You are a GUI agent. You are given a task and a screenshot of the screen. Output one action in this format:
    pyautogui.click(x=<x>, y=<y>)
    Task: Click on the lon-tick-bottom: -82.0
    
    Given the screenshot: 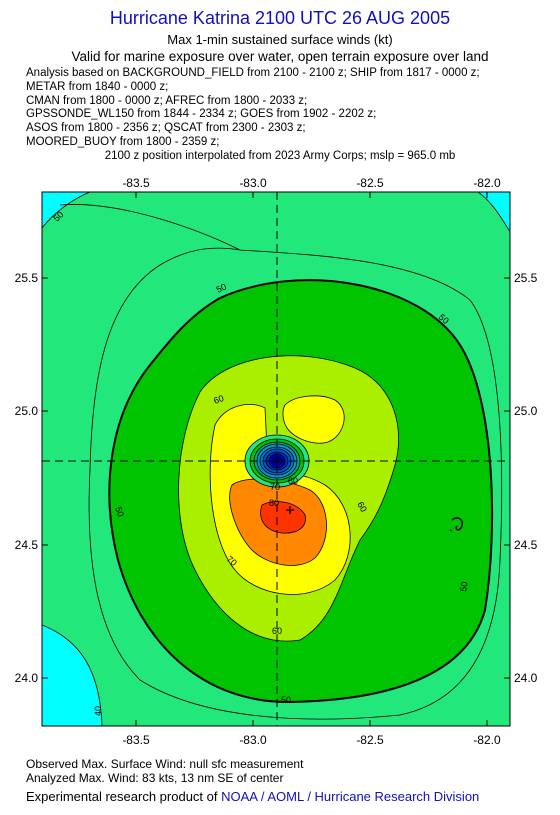 What is the action you would take?
    pyautogui.click(x=487, y=740)
    